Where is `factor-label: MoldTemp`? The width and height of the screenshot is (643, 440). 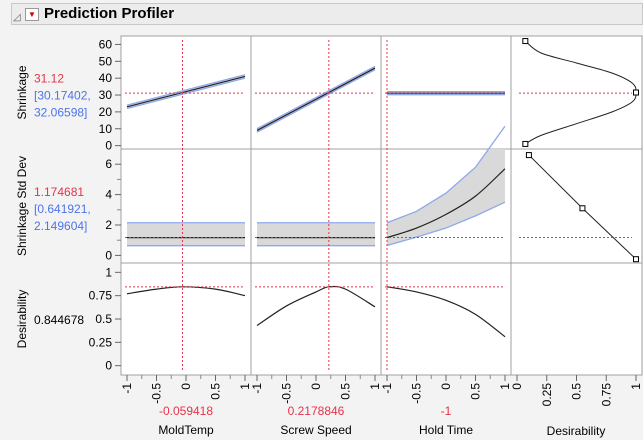 factor-label: MoldTemp is located at coordinates (186, 430).